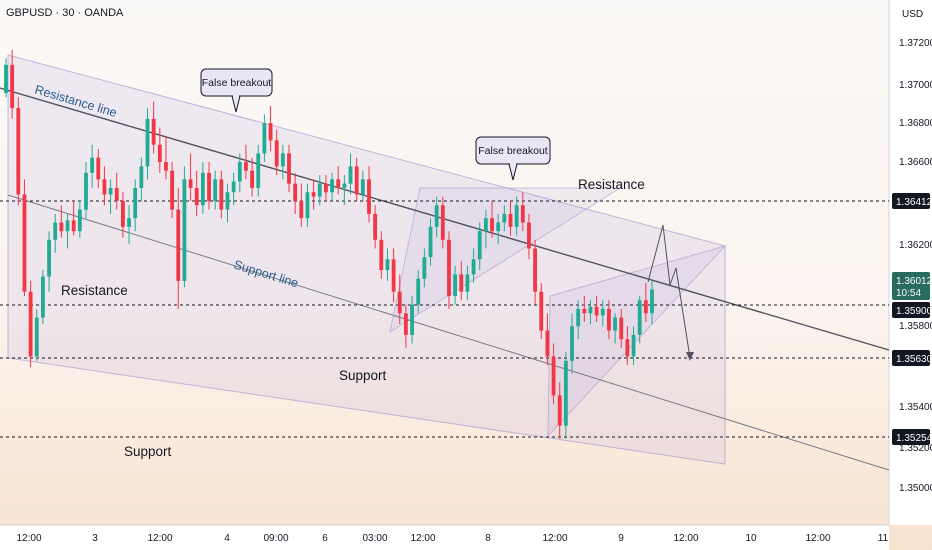  I want to click on price-tick: 1.37200, so click(915, 43).